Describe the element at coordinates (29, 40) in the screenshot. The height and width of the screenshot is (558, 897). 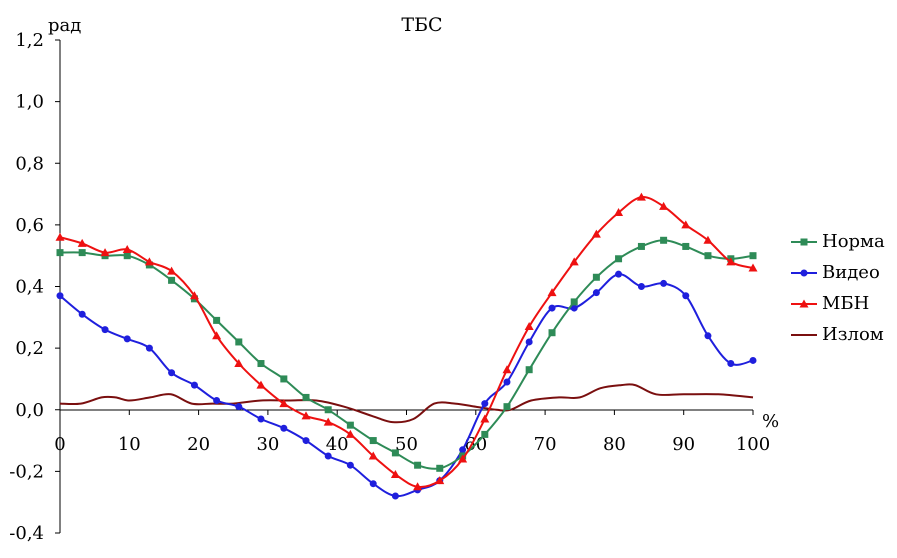
I see `y-tick-label: 1,2` at that location.